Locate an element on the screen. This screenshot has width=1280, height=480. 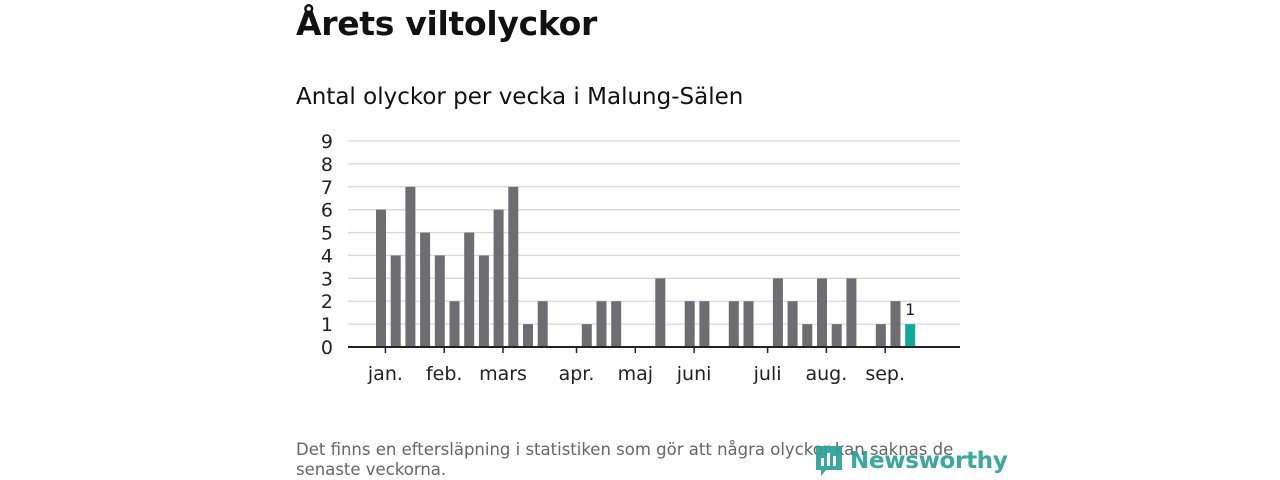
y-tick-label-0: 0 is located at coordinates (327, 348).